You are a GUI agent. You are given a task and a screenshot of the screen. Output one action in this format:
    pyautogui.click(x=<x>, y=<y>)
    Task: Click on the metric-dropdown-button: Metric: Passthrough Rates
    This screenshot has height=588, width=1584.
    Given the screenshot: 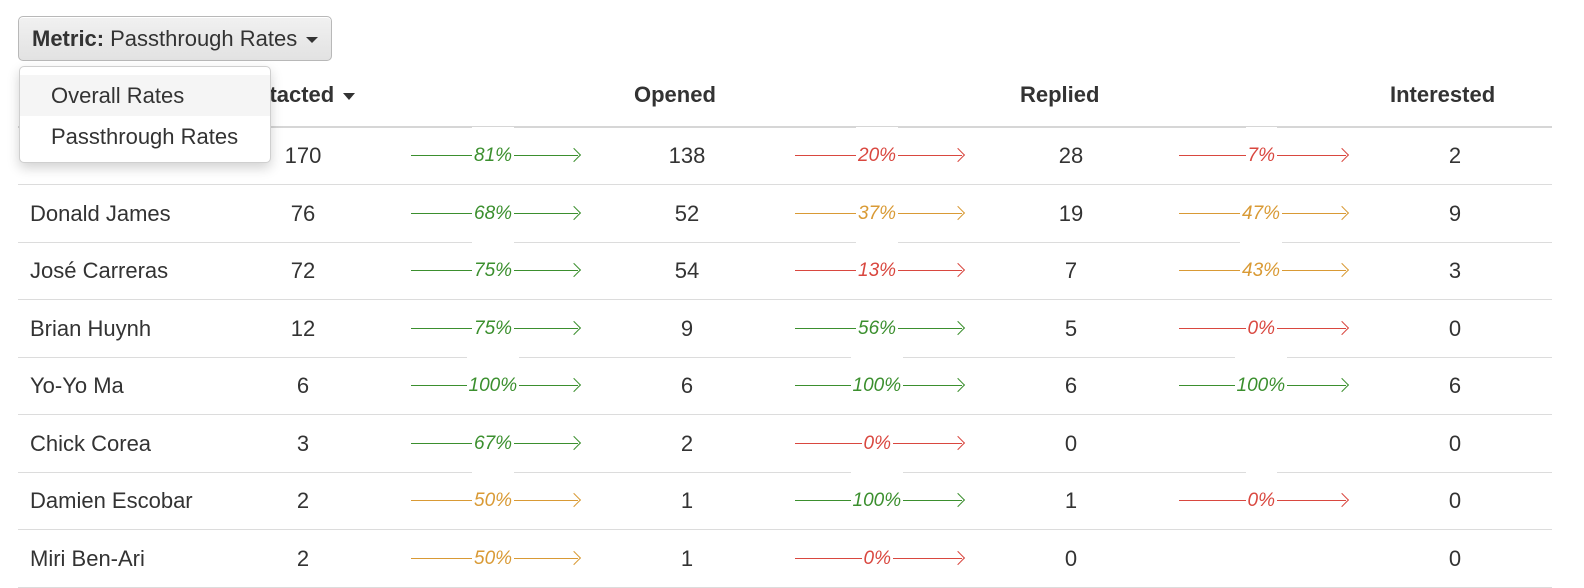 What is the action you would take?
    pyautogui.click(x=175, y=38)
    